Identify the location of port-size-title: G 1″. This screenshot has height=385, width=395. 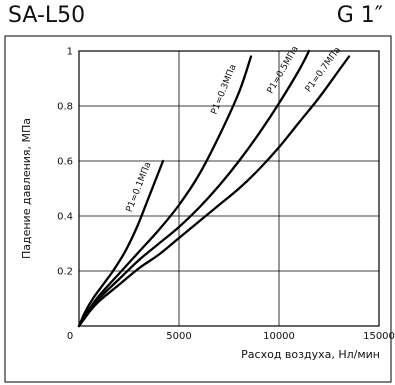
(359, 15).